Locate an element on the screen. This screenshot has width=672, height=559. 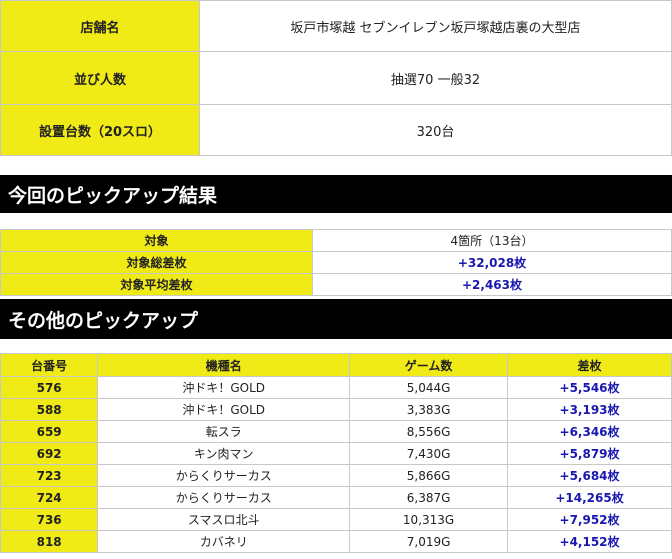
table-row: 588 沖ドキ！GOLD 3,383G +3,193枚 is located at coordinates (336, 409).